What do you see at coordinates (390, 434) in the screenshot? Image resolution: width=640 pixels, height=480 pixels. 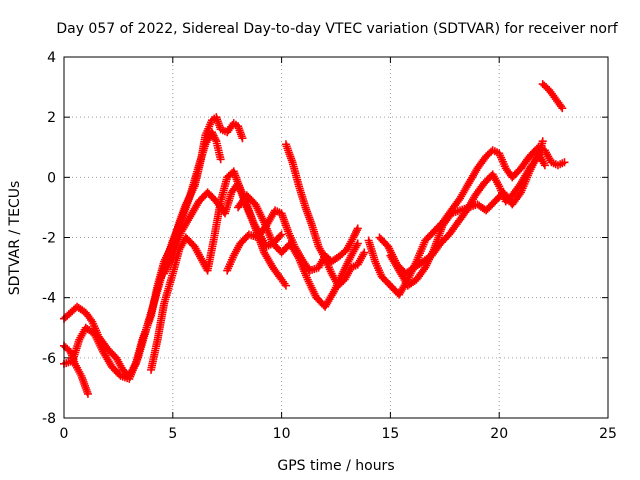 I see `x-tick-label: 15` at bounding box center [390, 434].